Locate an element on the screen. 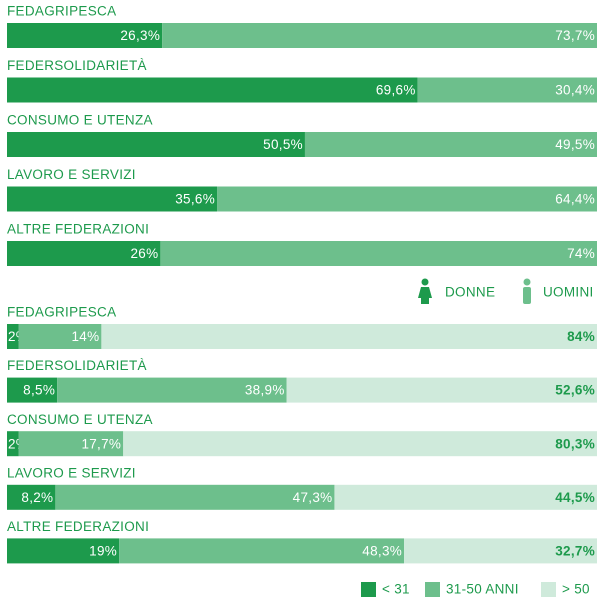  value-label: 8,5% is located at coordinates (39, 390).